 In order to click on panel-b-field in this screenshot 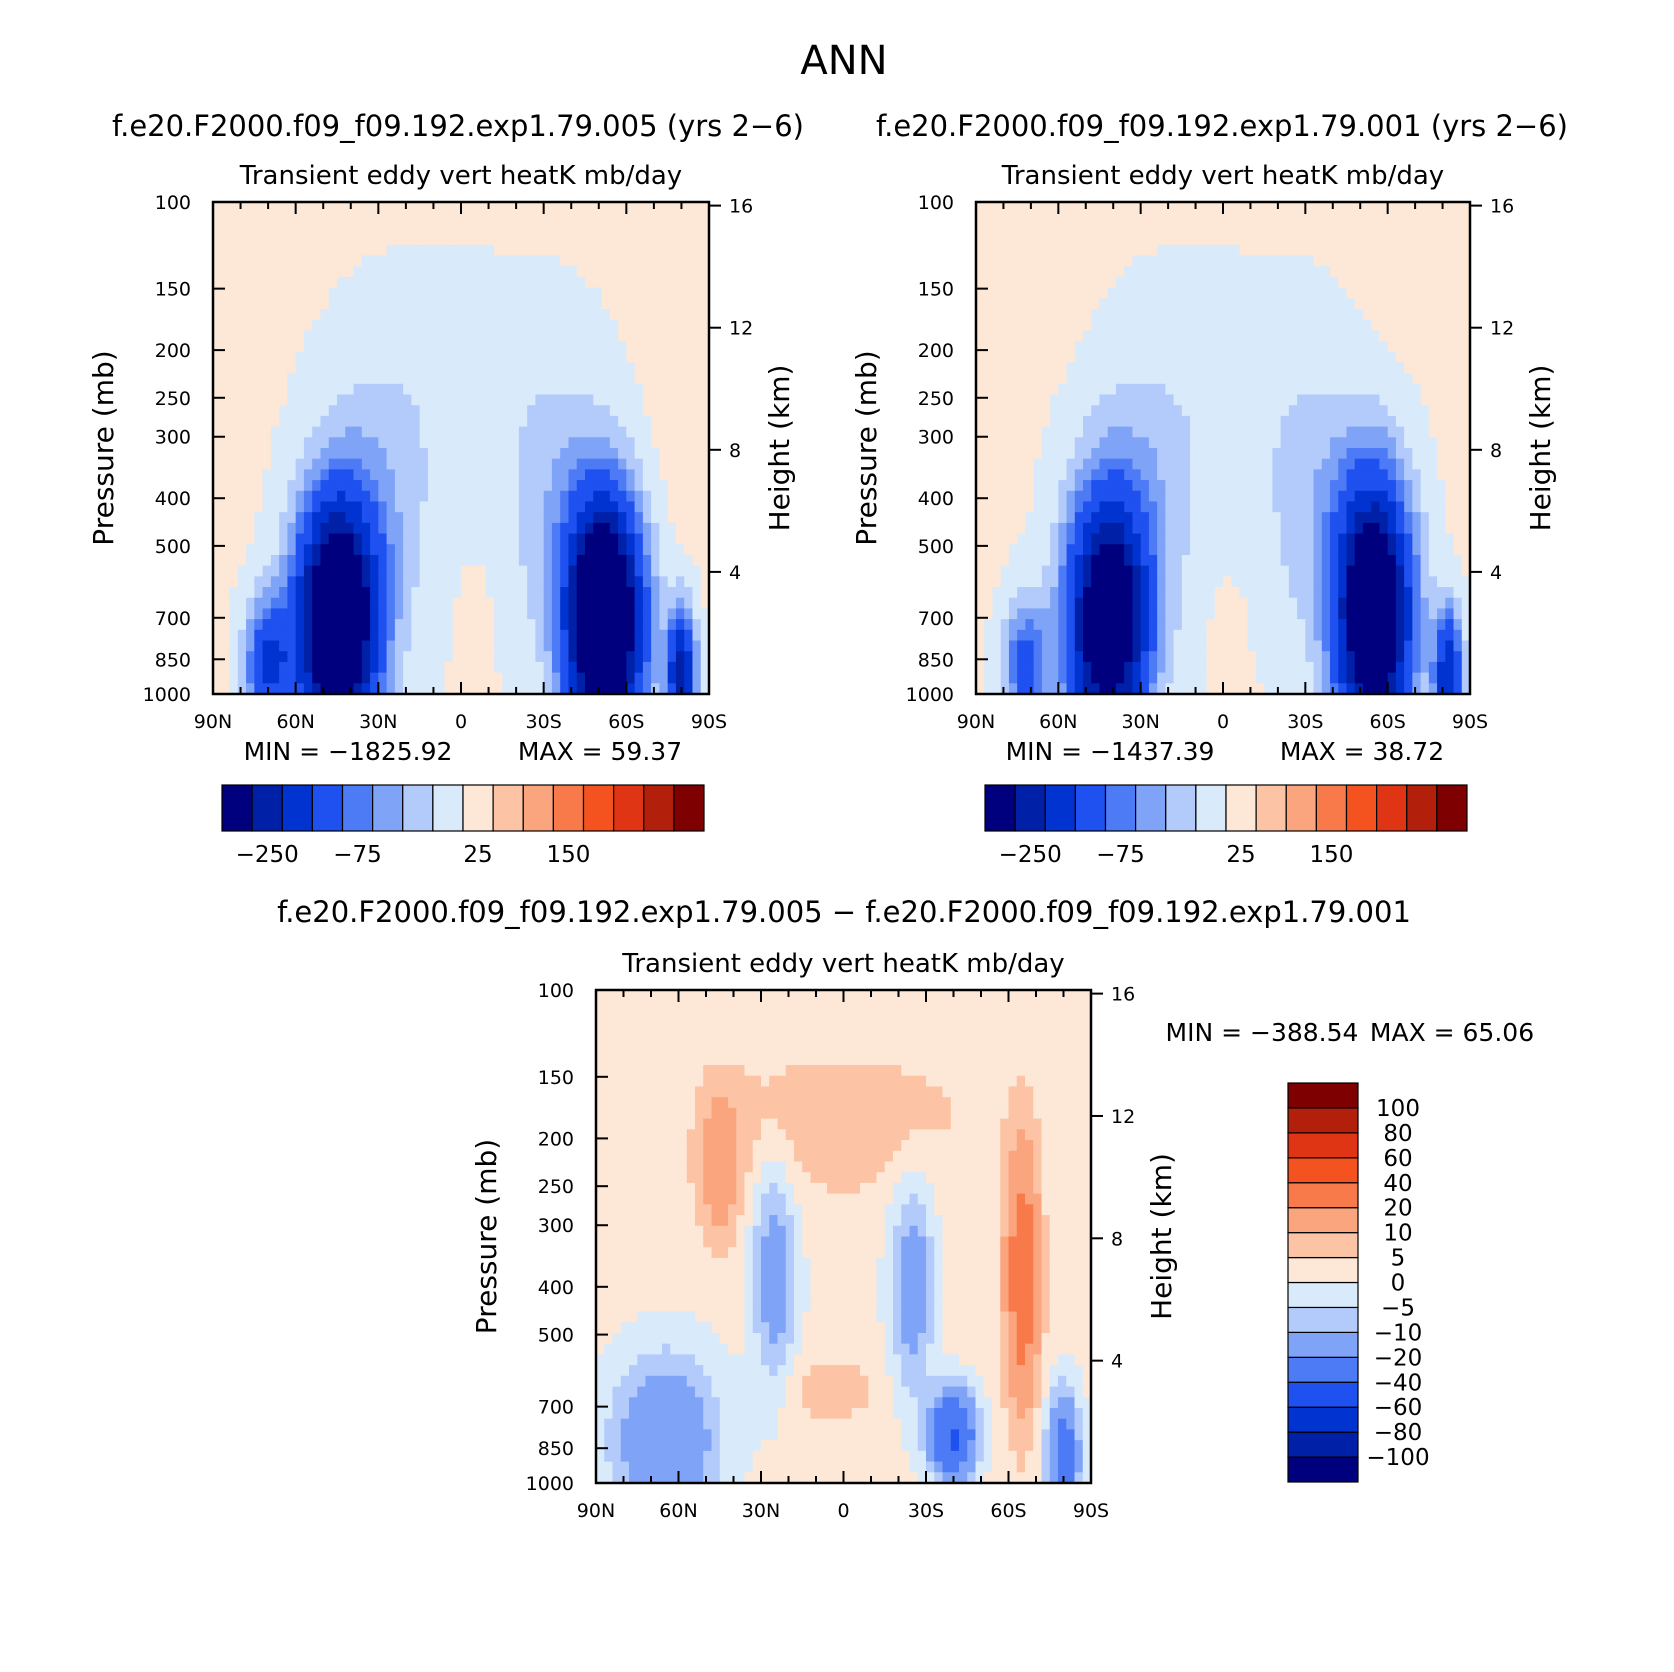, I will do `click(1223, 448)`.